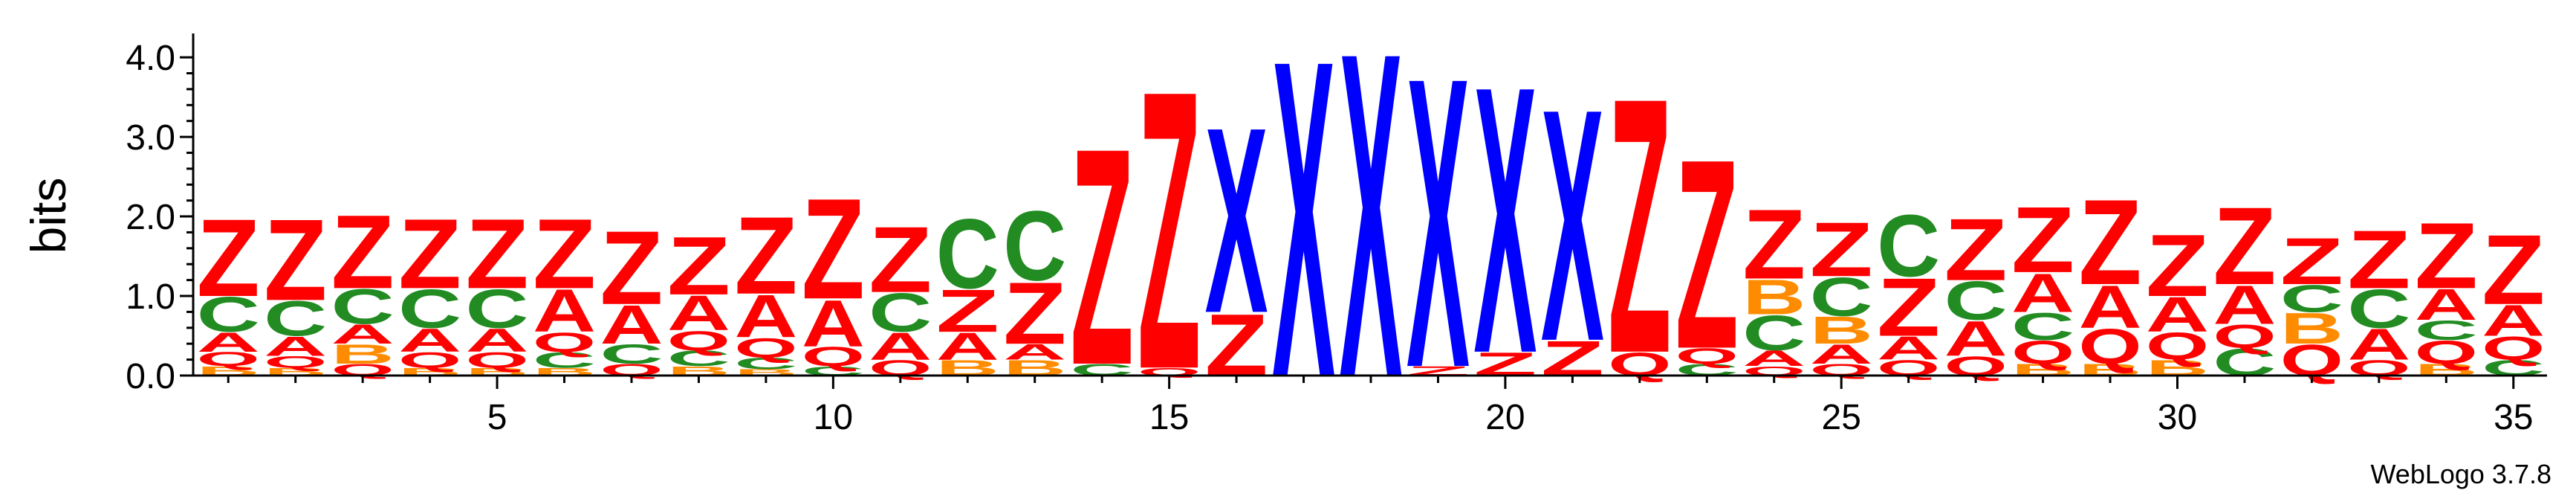  Describe the element at coordinates (150, 376) in the screenshot. I see `y-tick-label: 0.0` at that location.